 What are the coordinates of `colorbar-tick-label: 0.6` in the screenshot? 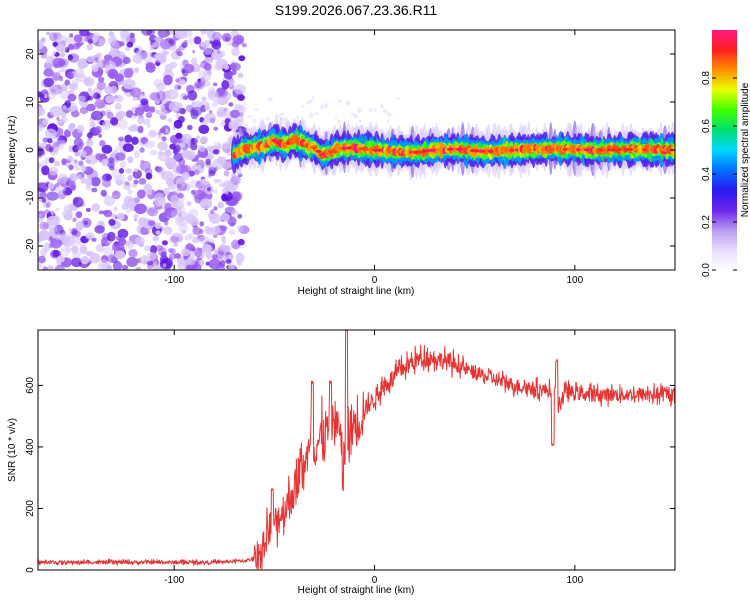 It's located at (706, 126).